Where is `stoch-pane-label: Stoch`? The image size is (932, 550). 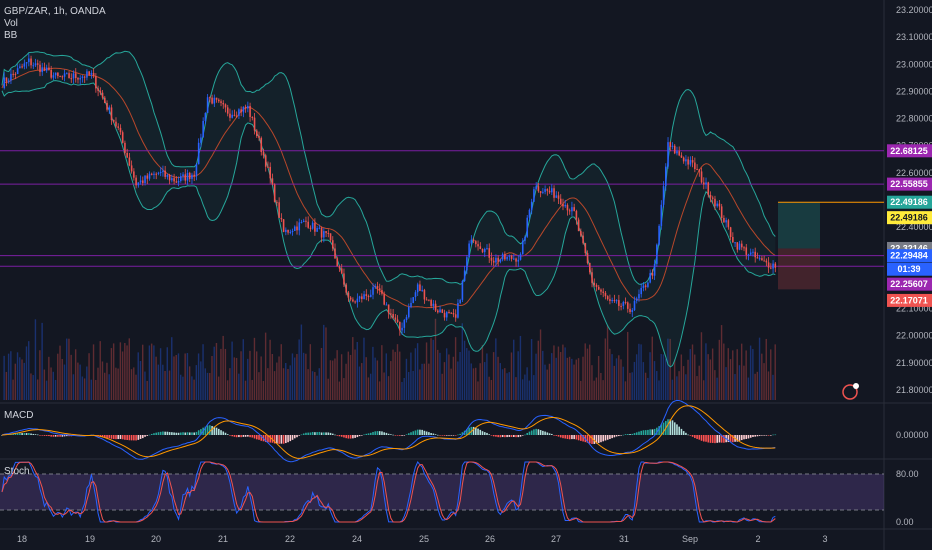 stoch-pane-label: Stoch is located at coordinates (17, 471).